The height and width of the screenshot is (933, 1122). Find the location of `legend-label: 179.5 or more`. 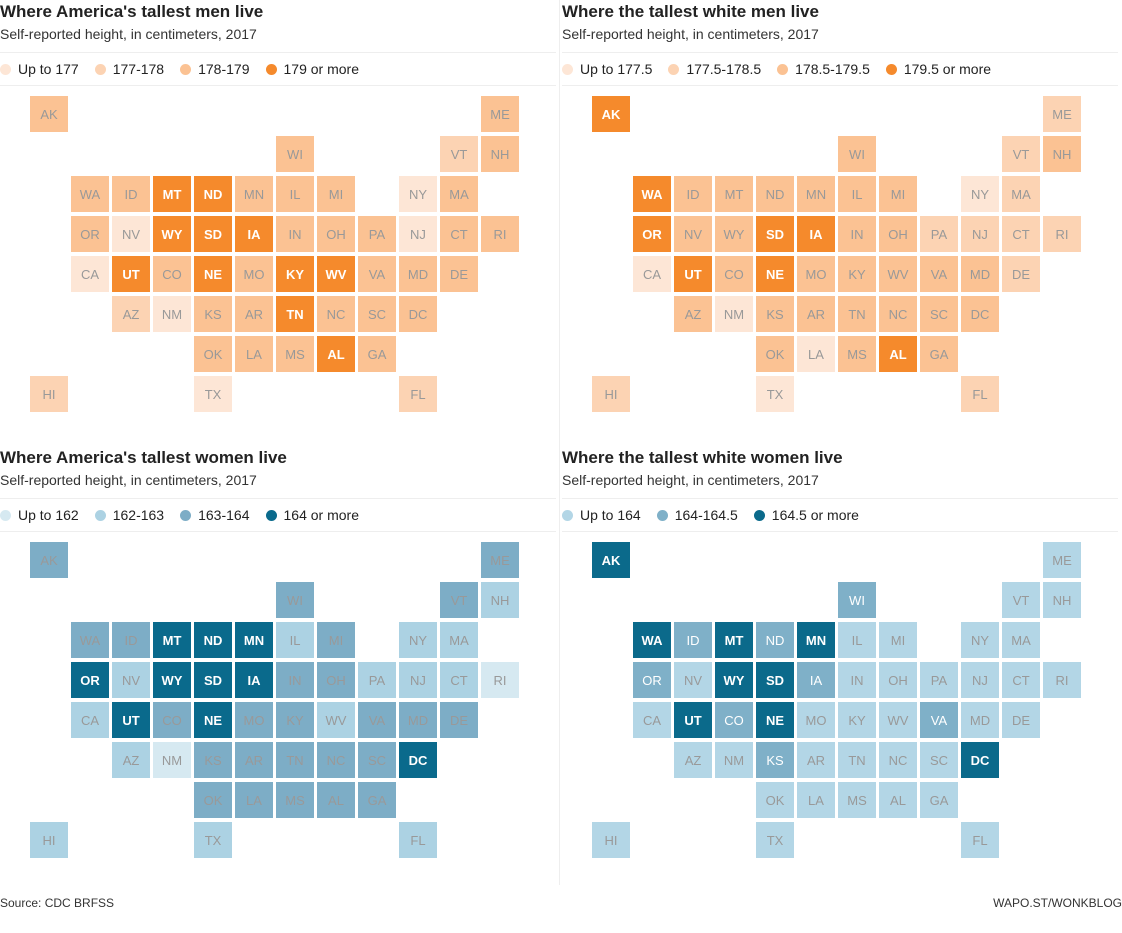

legend-label: 179.5 or more is located at coordinates (947, 69).